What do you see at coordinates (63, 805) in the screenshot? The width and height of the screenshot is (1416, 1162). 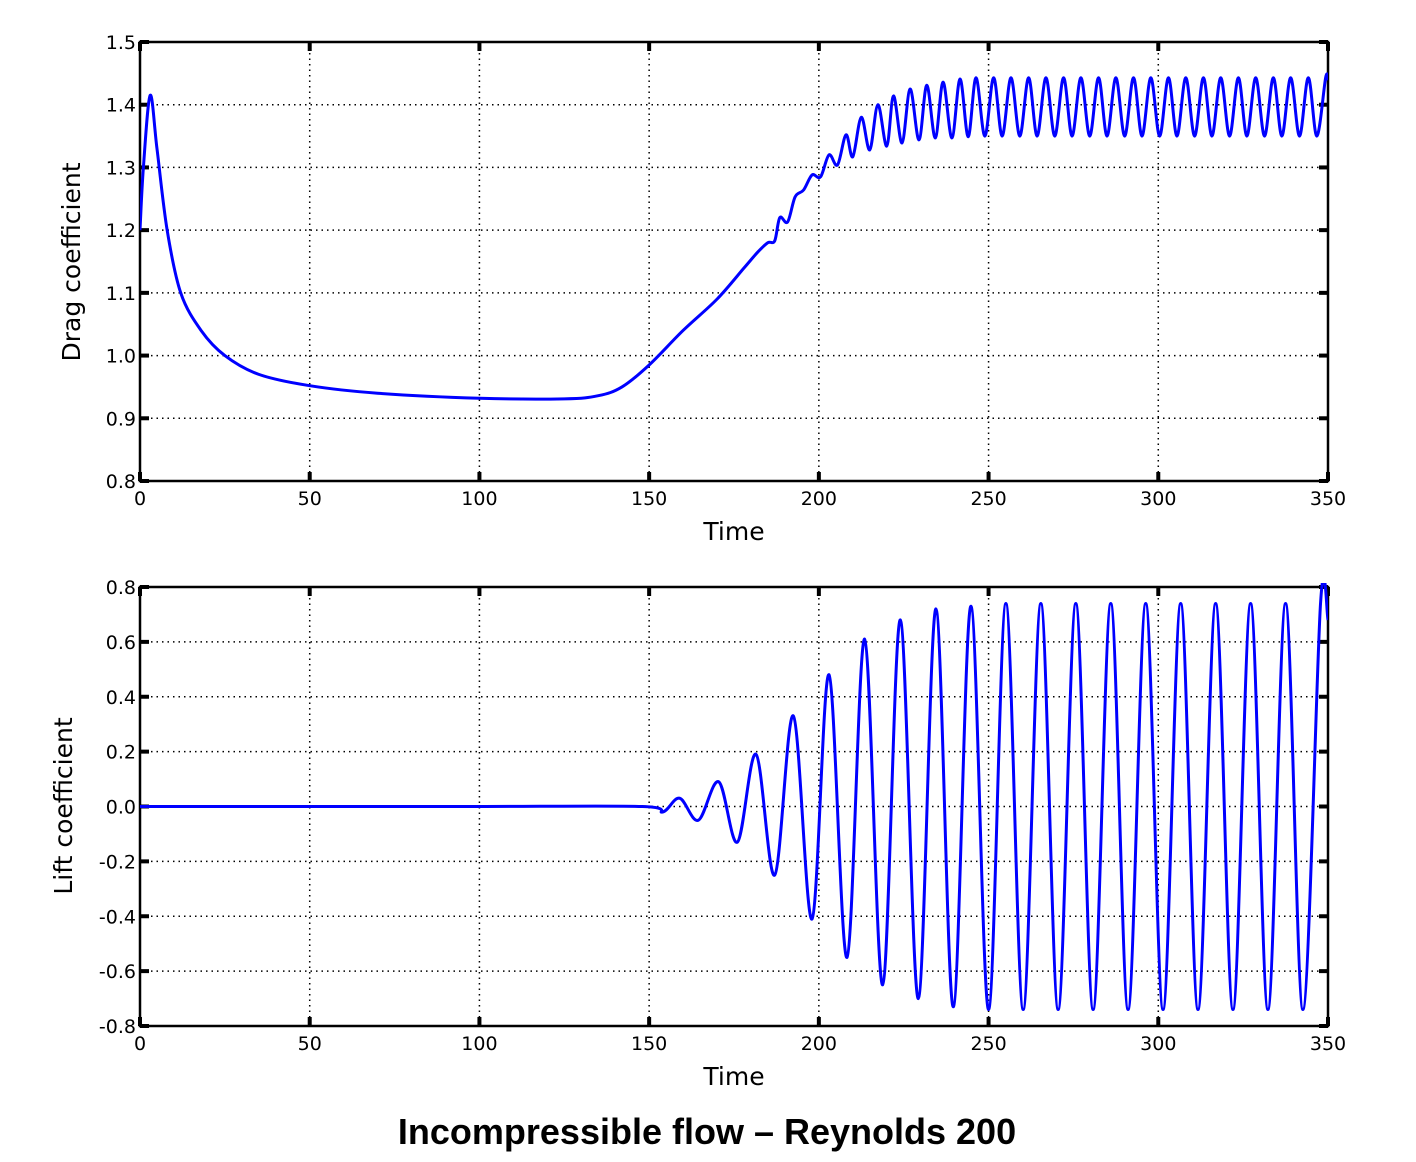 I see `y-axis-label: Lift coefficient` at bounding box center [63, 805].